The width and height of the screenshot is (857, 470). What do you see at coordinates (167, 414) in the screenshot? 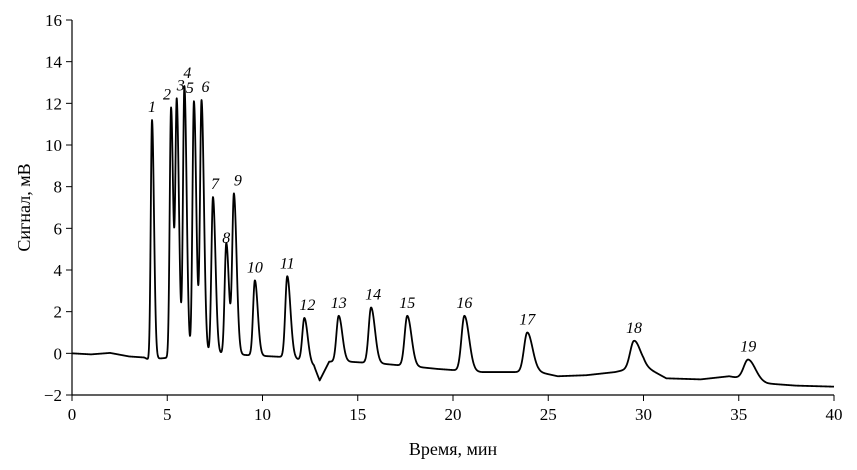
I see `x-tick-label: 5` at bounding box center [167, 414].